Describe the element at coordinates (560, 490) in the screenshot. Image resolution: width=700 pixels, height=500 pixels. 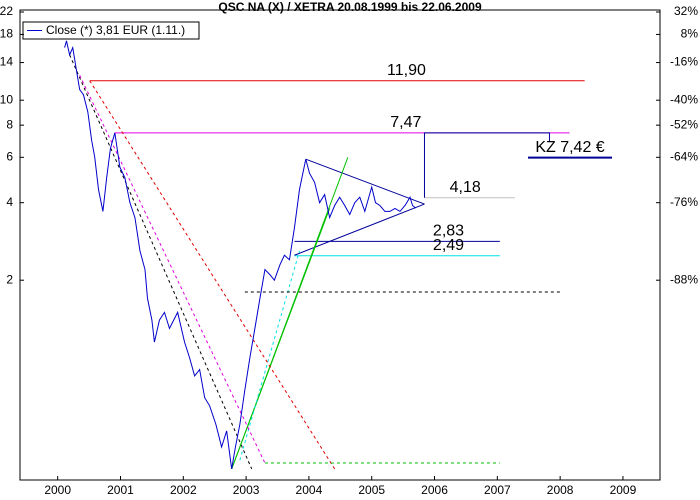
I see `x-tick-label: 2008` at that location.